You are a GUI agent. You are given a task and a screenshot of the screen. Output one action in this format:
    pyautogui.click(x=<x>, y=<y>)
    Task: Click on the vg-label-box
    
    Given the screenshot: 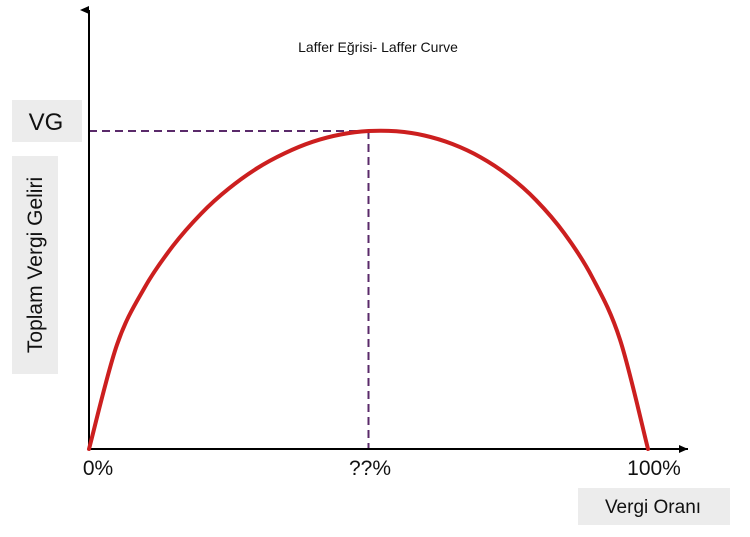 What is the action you would take?
    pyautogui.click(x=47, y=121)
    